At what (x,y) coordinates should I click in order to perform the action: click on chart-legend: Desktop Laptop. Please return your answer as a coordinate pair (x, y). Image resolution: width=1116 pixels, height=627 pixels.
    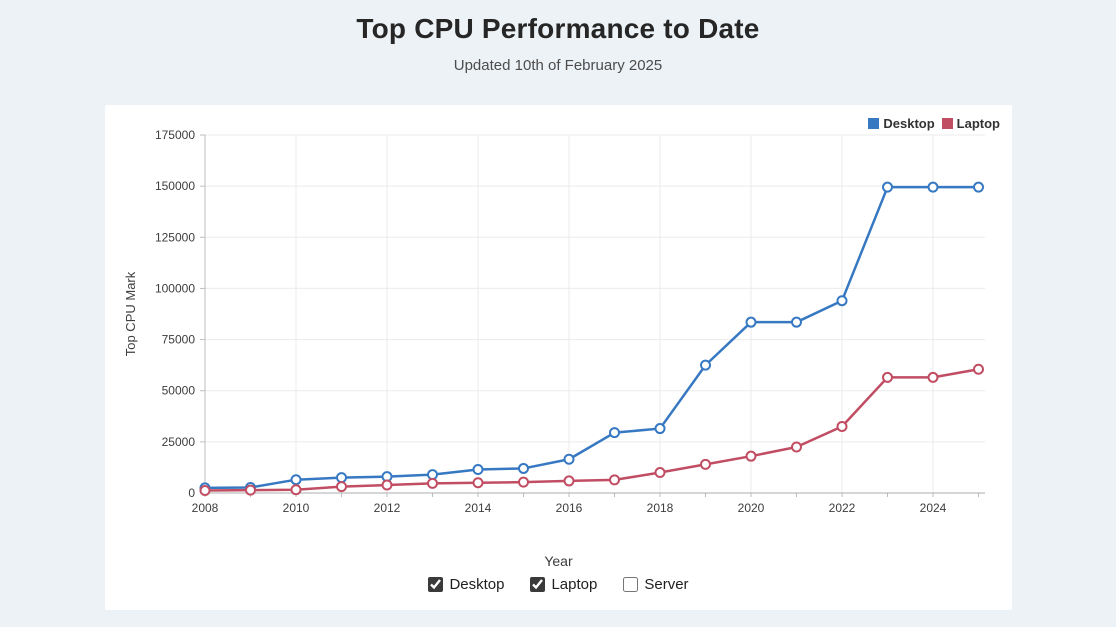
    Looking at the image, I should click on (934, 123).